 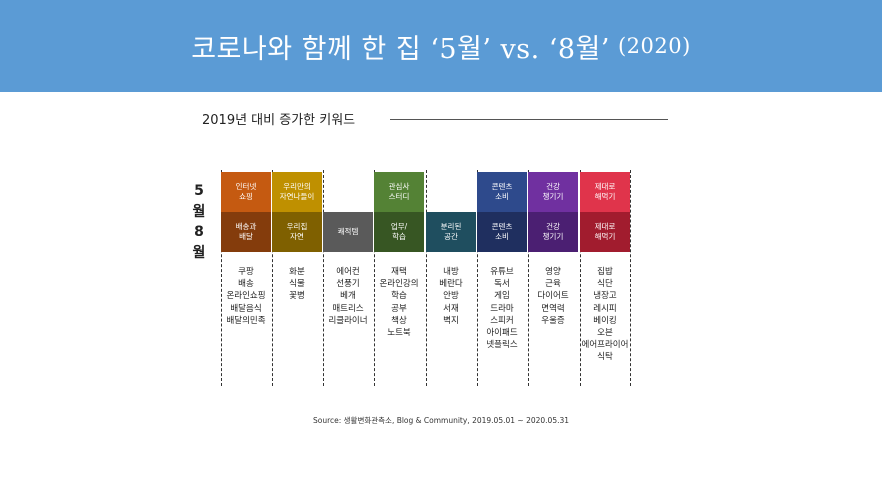 What do you see at coordinates (246, 320) in the screenshot?
I see `keyword-item: 배달의민족` at bounding box center [246, 320].